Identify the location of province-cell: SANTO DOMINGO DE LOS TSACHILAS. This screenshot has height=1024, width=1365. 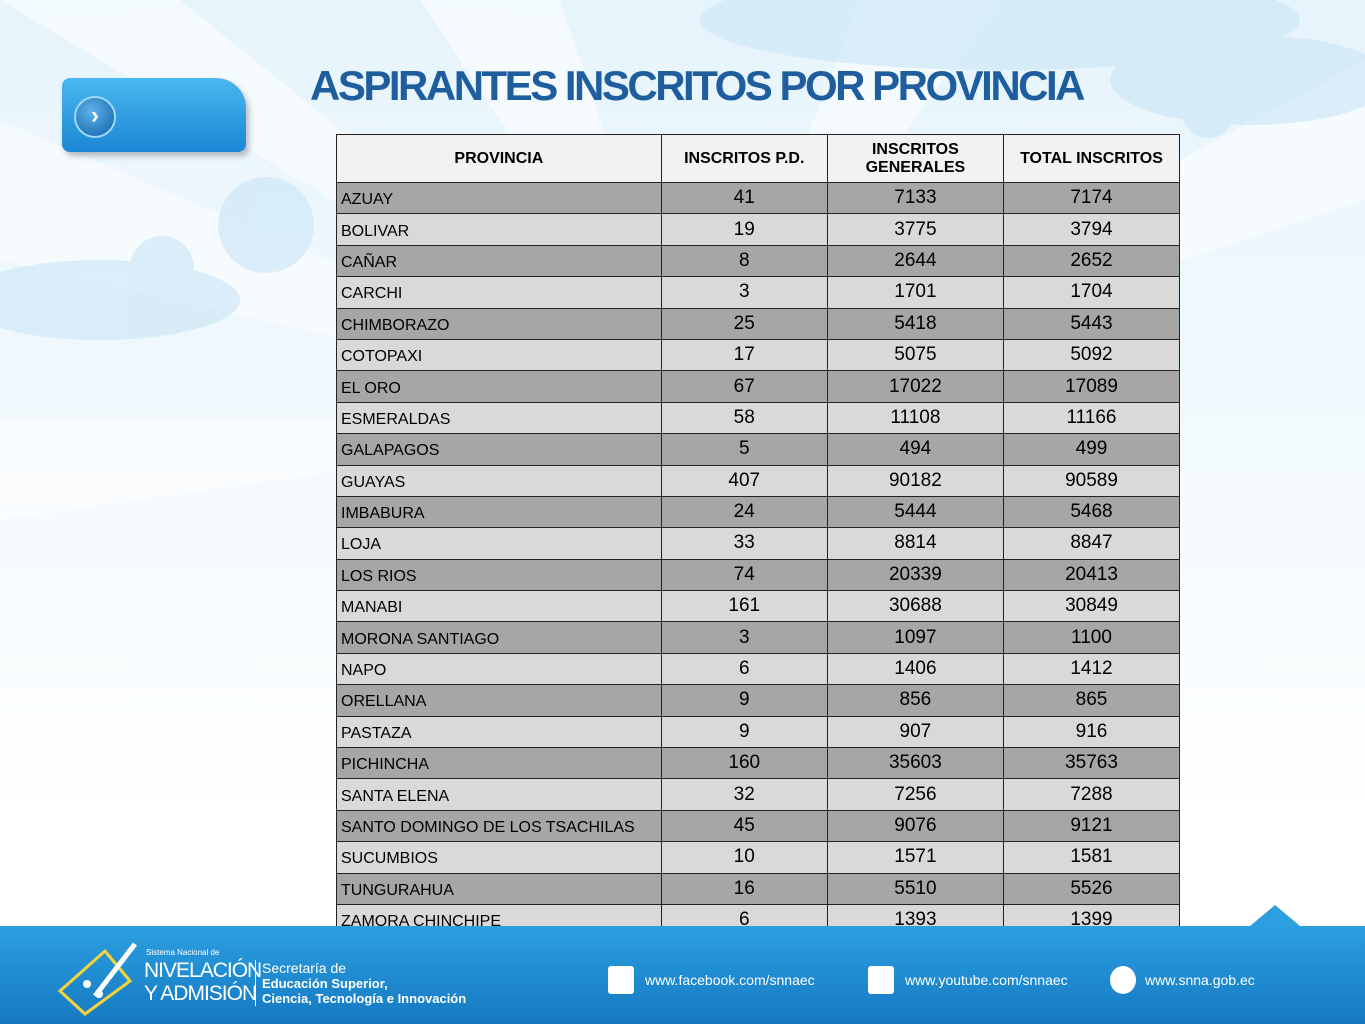
(499, 826).